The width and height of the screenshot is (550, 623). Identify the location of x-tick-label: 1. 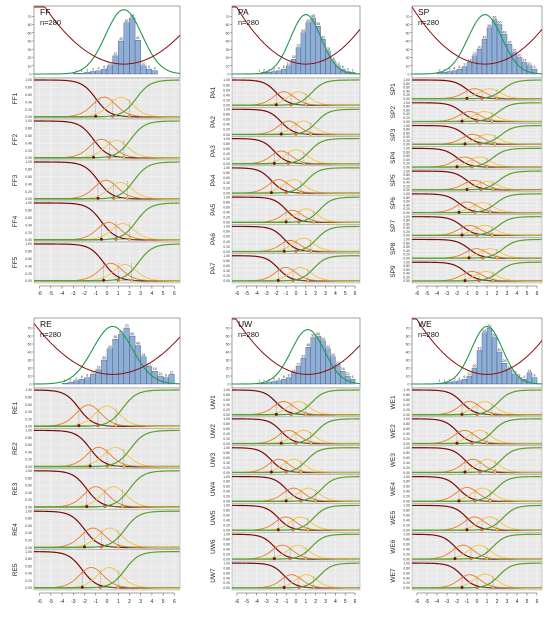
(305, 602).